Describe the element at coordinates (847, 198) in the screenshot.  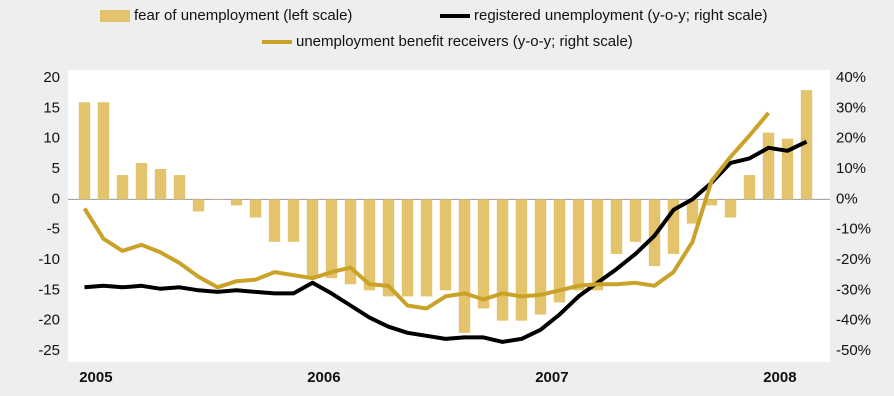
I see `y2-tick-label: 0%` at that location.